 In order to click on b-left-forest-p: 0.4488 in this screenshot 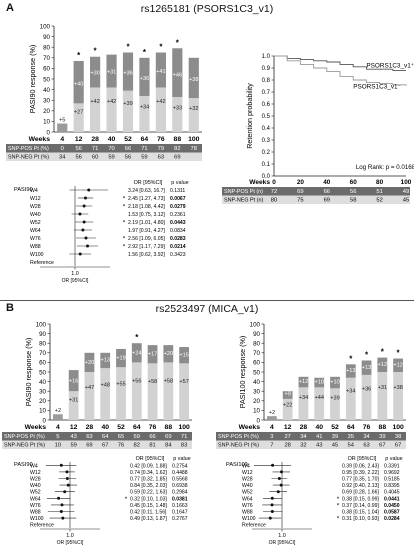, I will do `click(180, 473)`.